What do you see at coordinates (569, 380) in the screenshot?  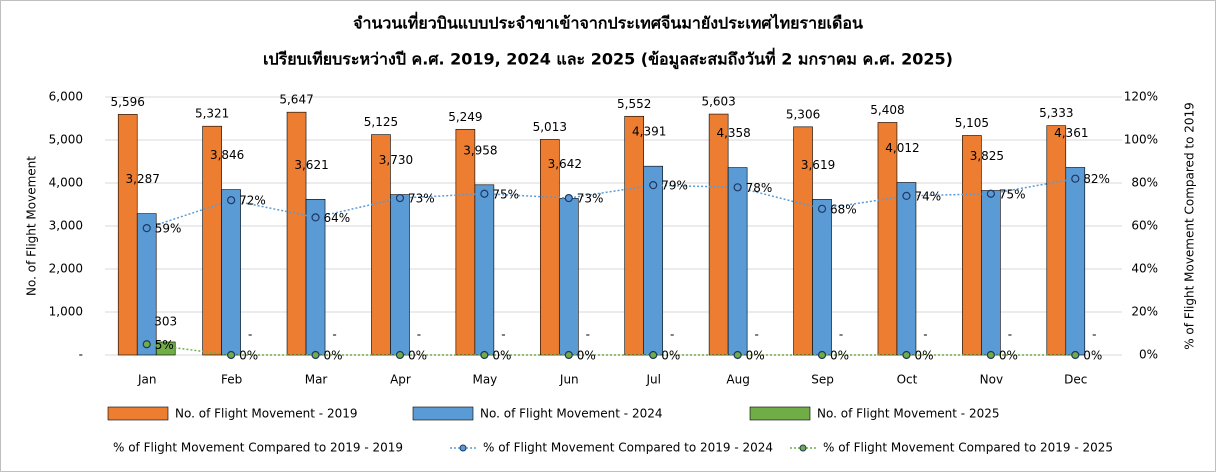 I see `x-tick-label: Jun` at bounding box center [569, 380].